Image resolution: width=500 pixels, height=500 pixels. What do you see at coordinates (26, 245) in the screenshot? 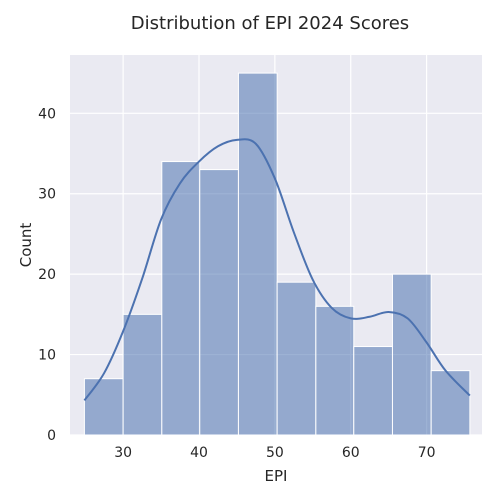
I see `y-axis-label: Count` at bounding box center [26, 245].